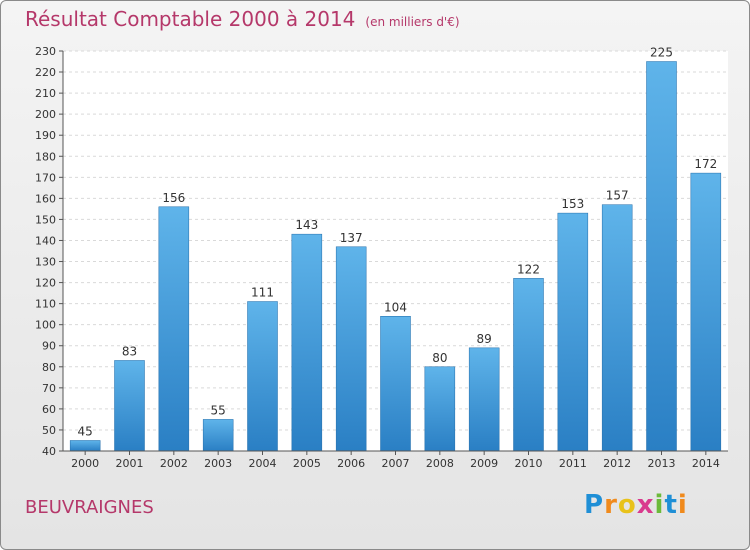 Image resolution: width=750 pixels, height=550 pixels. Describe the element at coordinates (45, 177) in the screenshot. I see `y-tick-label: 170` at that location.